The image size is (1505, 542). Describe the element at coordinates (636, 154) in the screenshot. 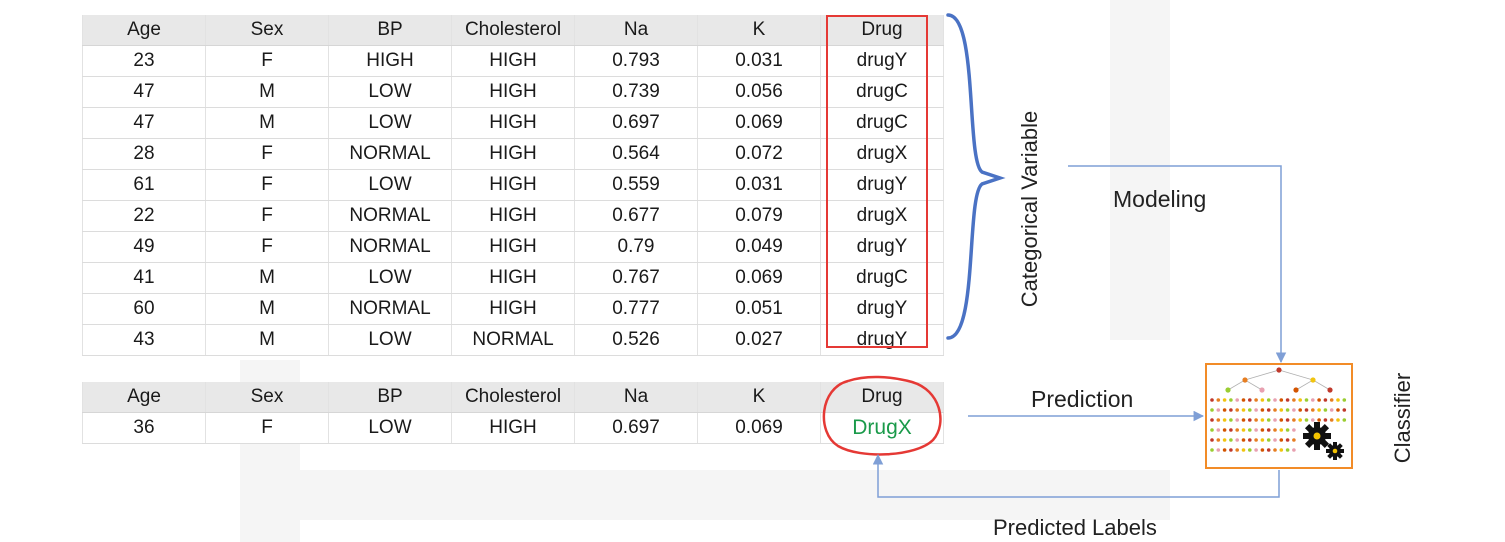

I see `cell-na: 0.564` at that location.